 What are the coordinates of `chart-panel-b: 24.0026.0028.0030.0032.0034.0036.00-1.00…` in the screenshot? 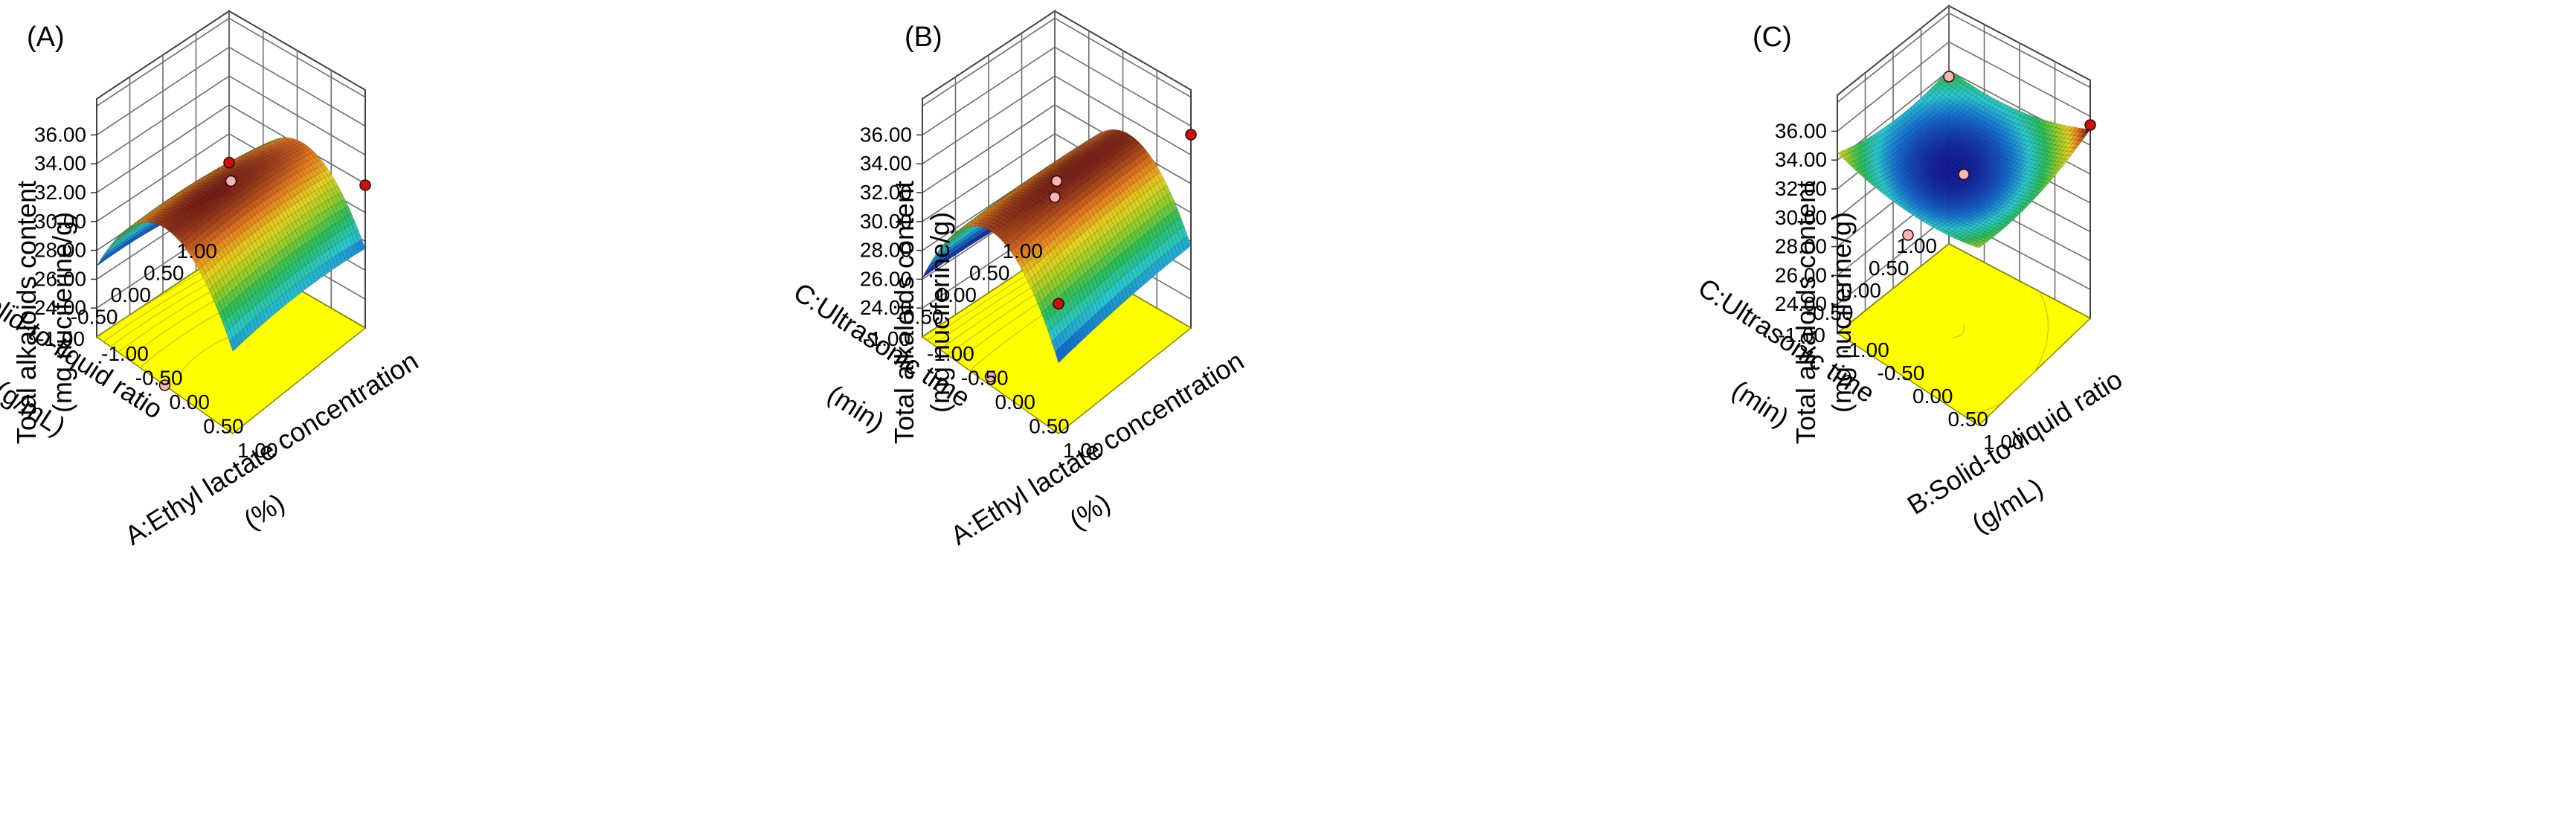 It's located at (1018, 280).